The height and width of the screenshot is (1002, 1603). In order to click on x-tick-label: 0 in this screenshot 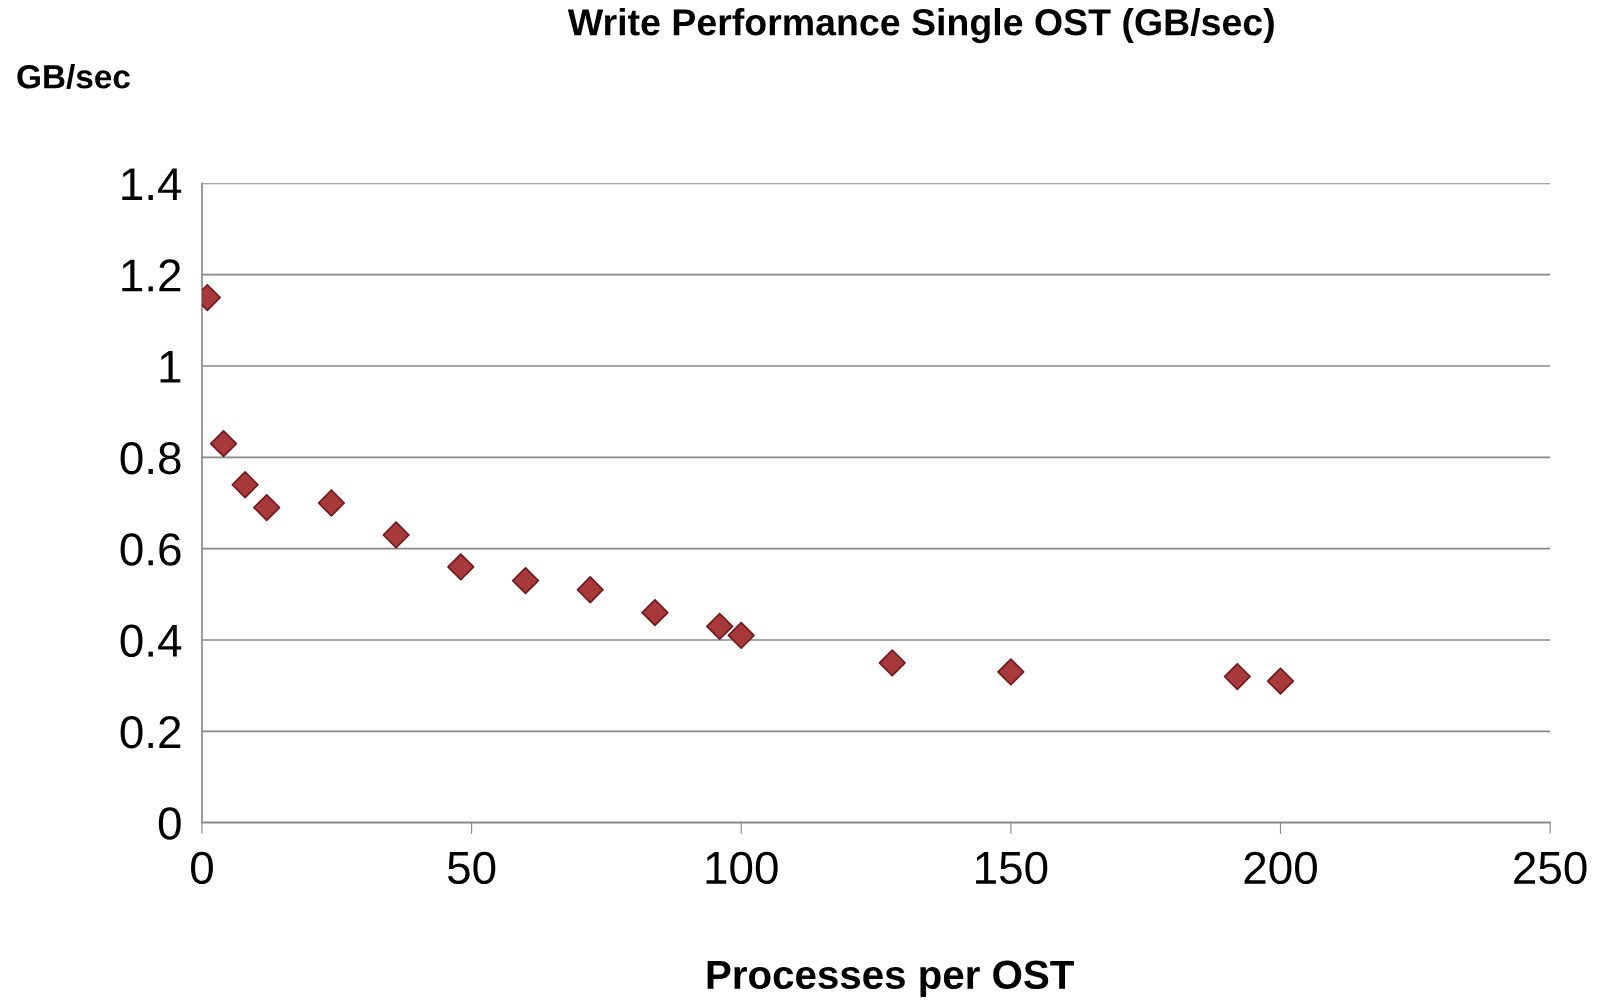, I will do `click(202, 868)`.